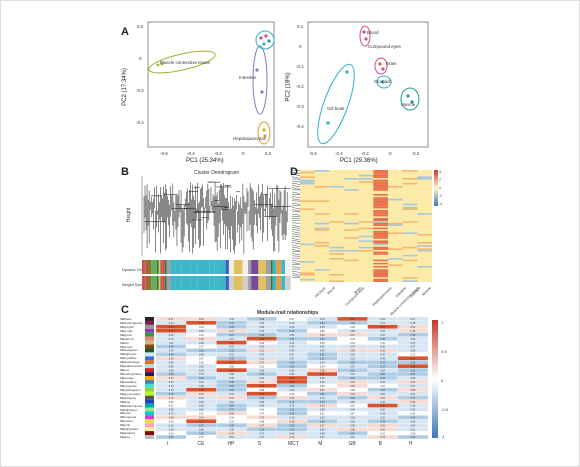 The width and height of the screenshot is (580, 467). What do you see at coordinates (125, 310) in the screenshot?
I see `panel-c-label: C` at bounding box center [125, 310].